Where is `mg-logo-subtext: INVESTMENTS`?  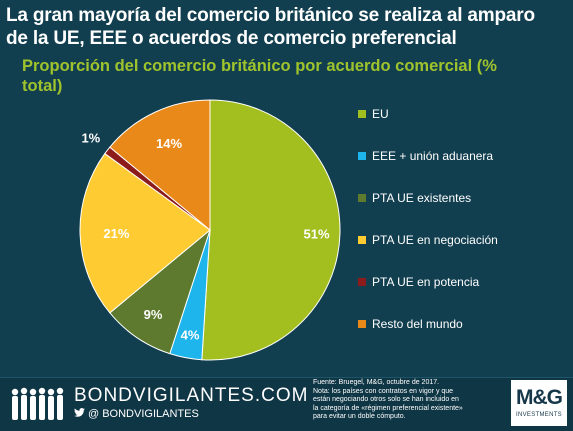 mg-logo-subtext: INVESTMENTS is located at coordinates (539, 415).